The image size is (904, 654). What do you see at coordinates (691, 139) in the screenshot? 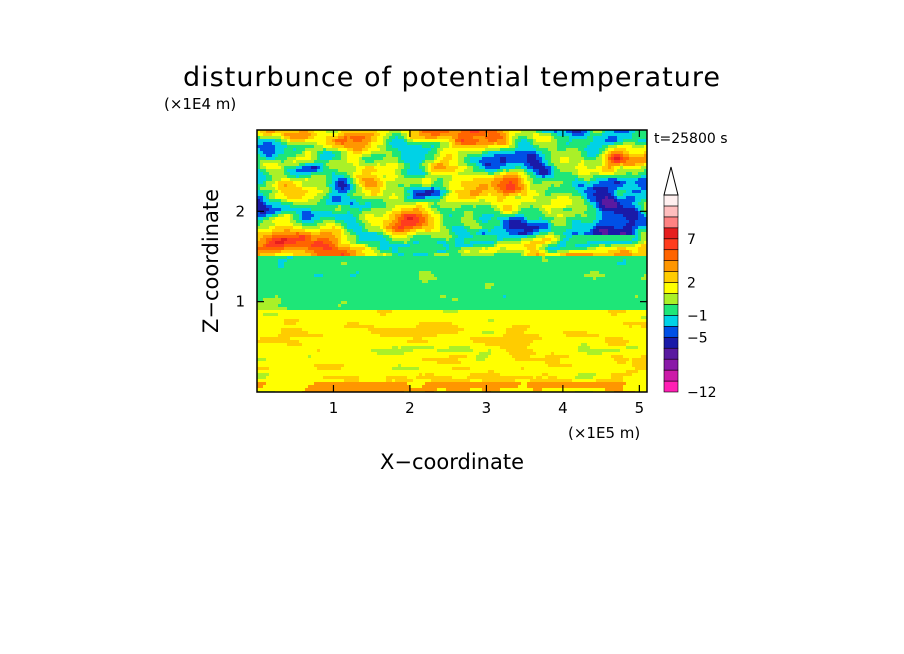
I see `time-label: t=25800 s` at bounding box center [691, 139].